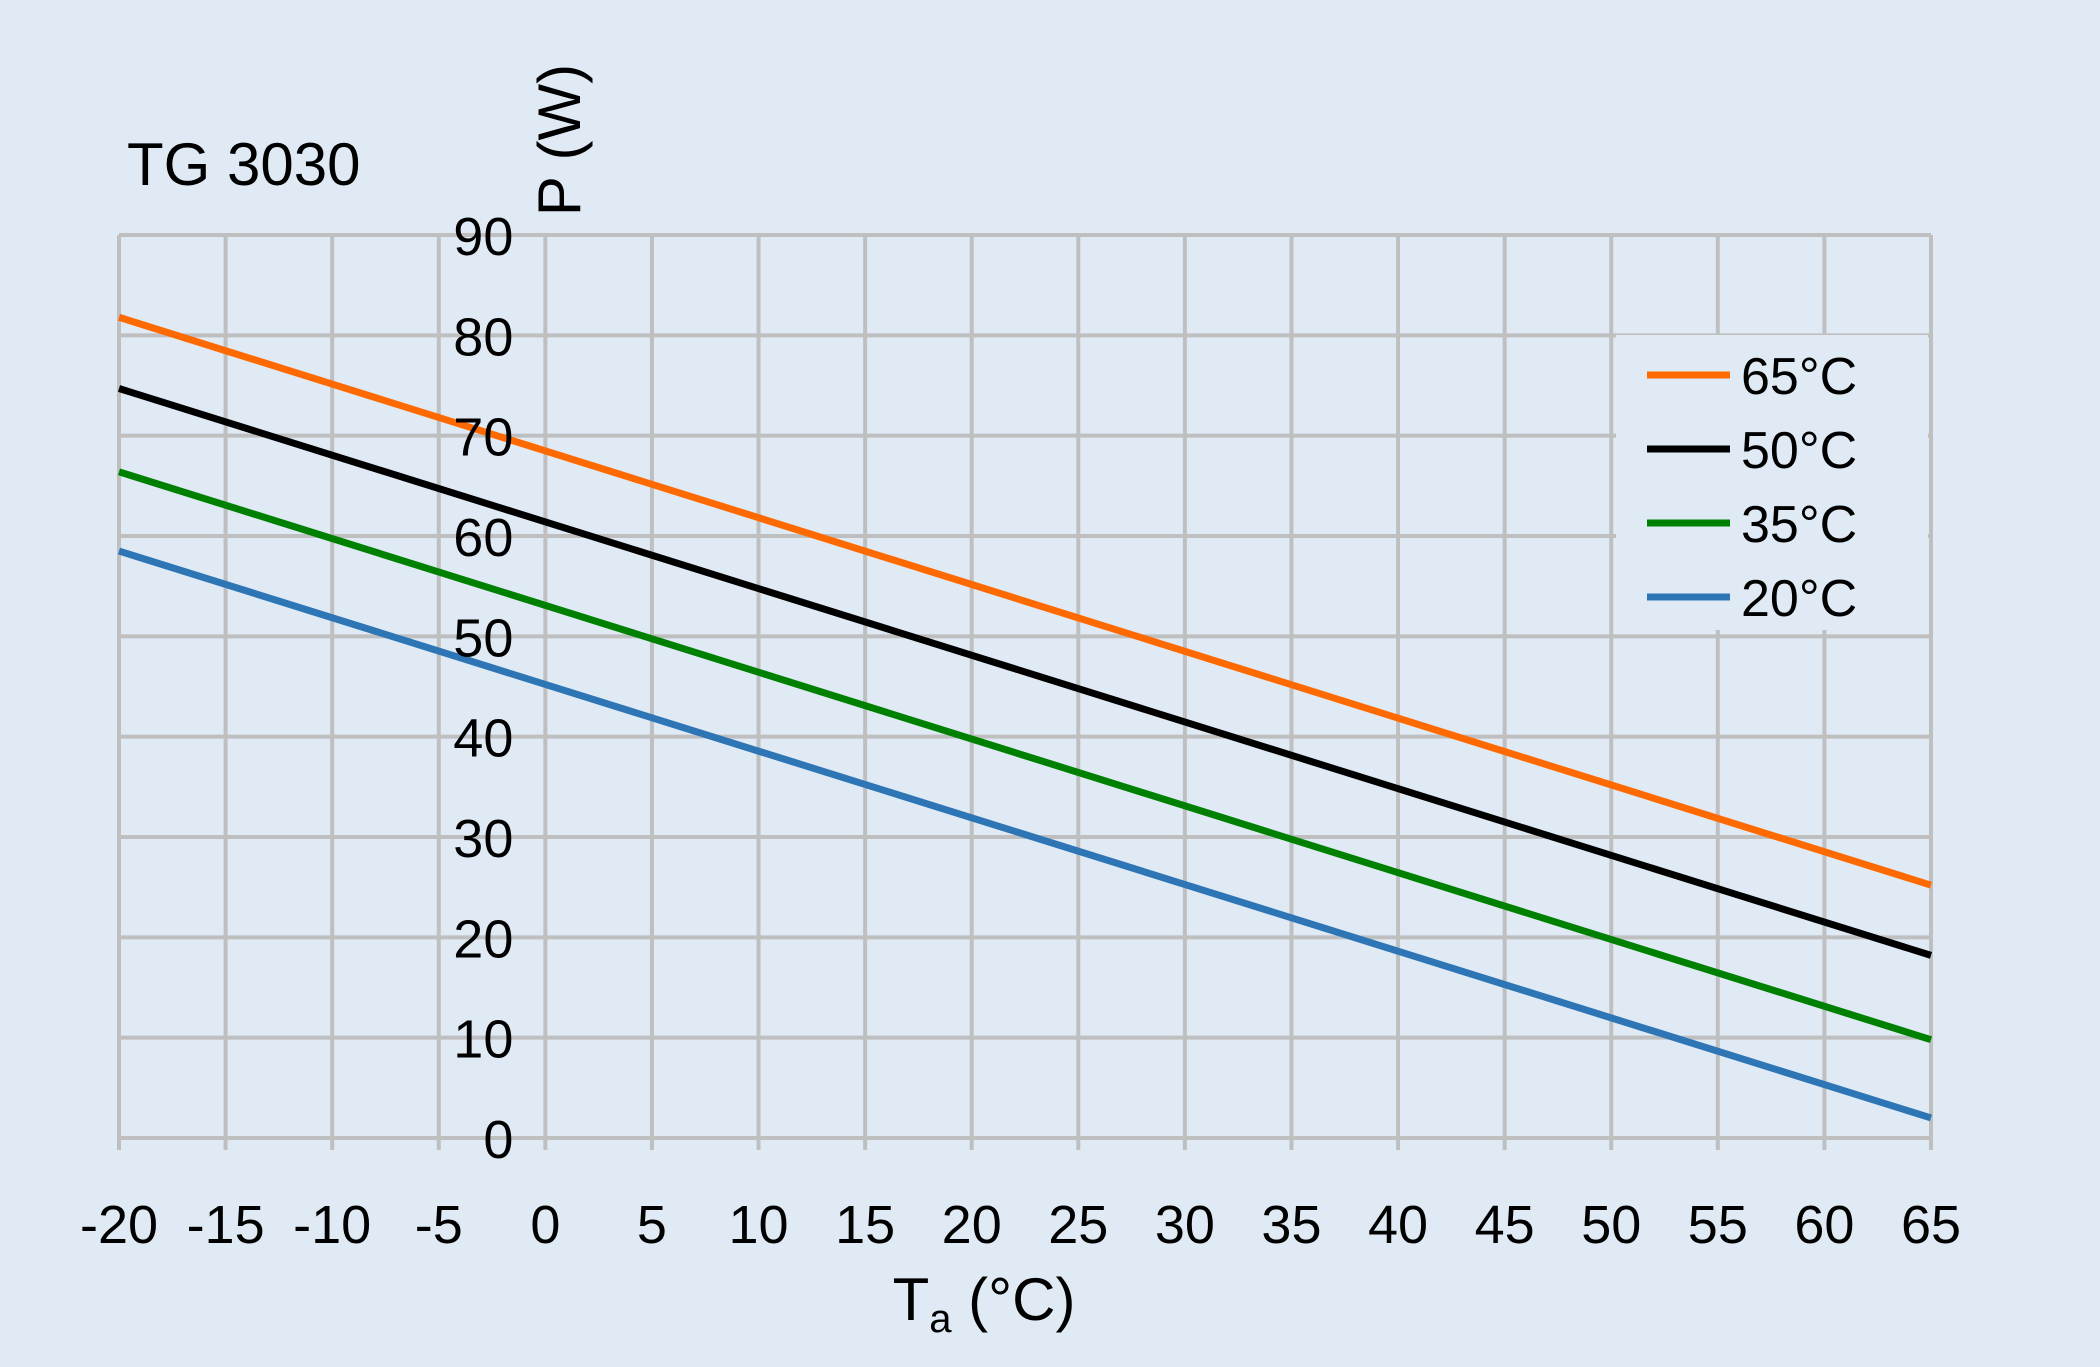 The width and height of the screenshot is (2100, 1367). What do you see at coordinates (865, 1225) in the screenshot?
I see `x-tick-label: 15` at bounding box center [865, 1225].